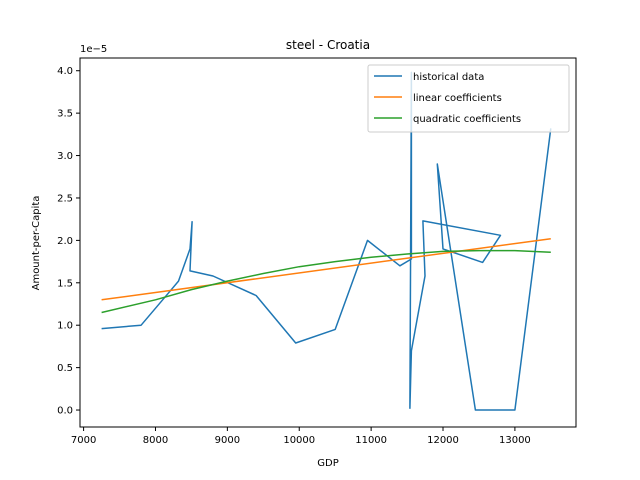  I want to click on y-axis: 0.0 0.5 1.0 1.5 2.0 2.5 3.0 3.5 4.0, so click(68, 241).